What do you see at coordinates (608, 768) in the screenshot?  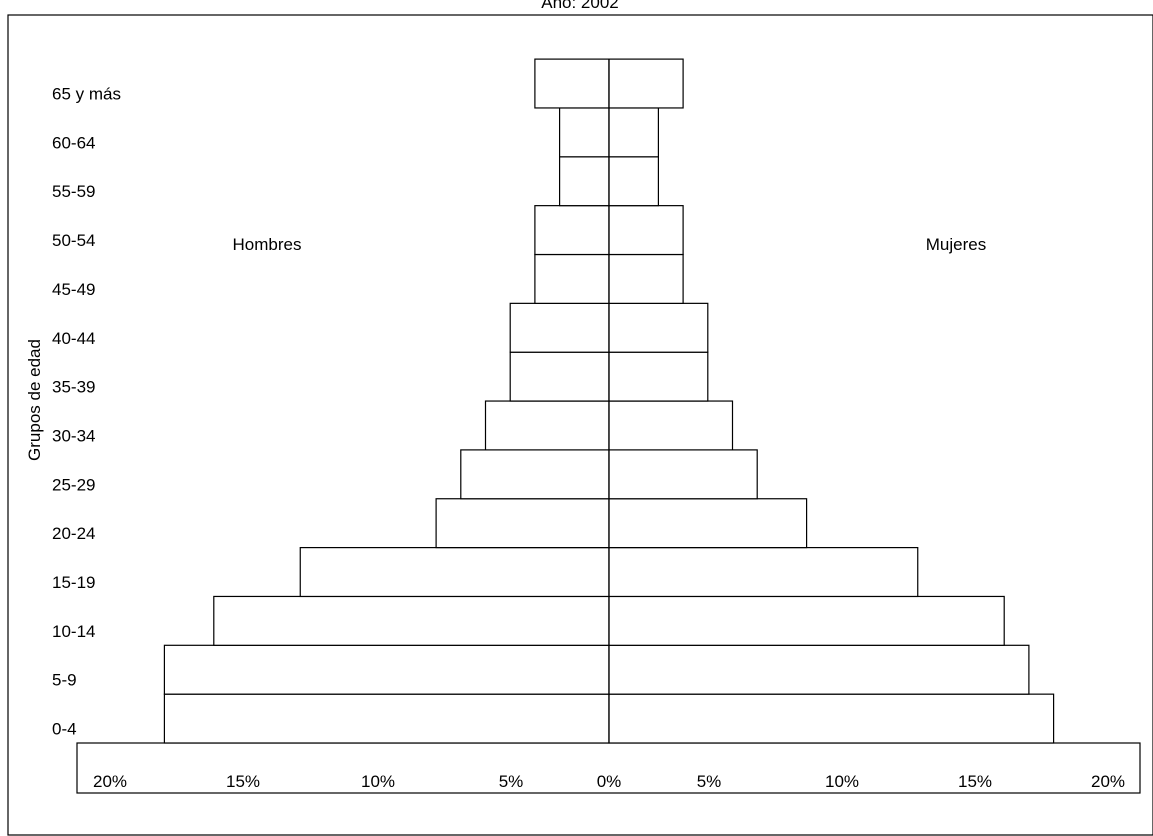 I see `x-axis-box` at bounding box center [608, 768].